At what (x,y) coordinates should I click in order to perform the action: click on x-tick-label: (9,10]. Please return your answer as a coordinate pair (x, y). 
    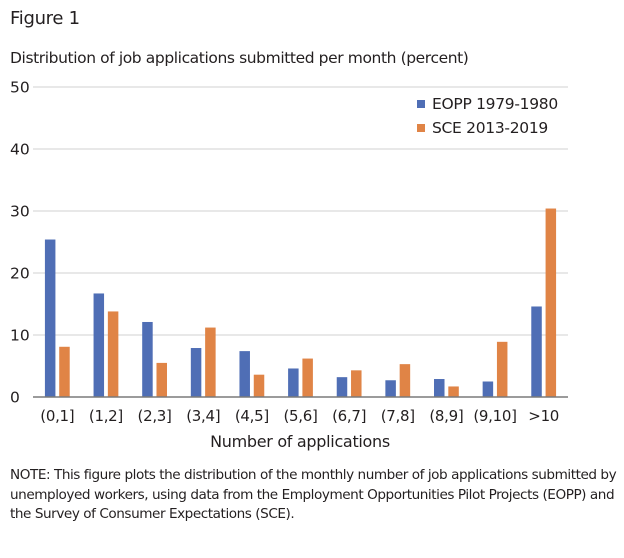
    Looking at the image, I should click on (494, 416).